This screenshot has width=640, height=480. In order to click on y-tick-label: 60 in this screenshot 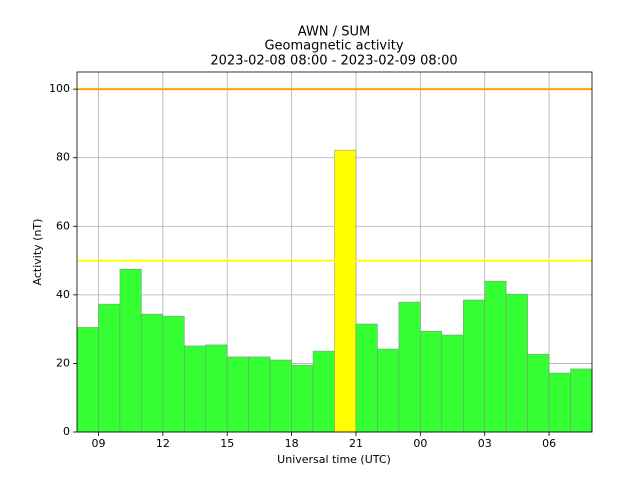, I will do `click(63, 225)`.